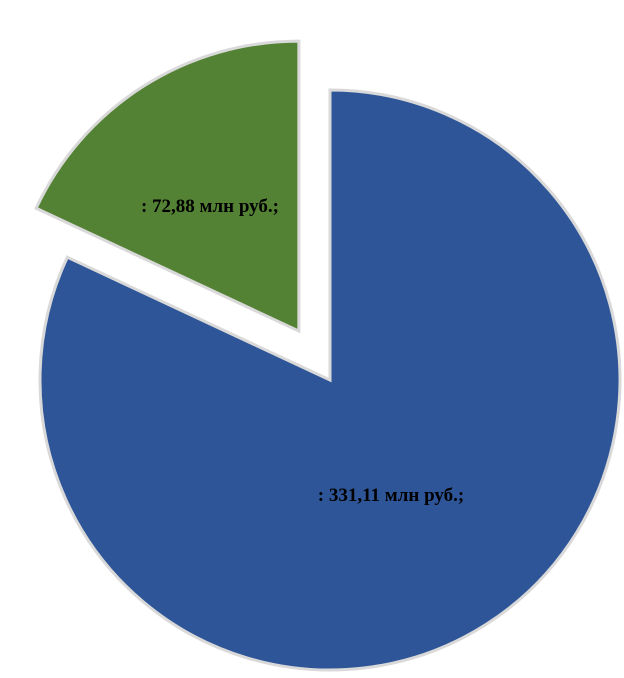 This screenshot has height=678, width=624. Describe the element at coordinates (391, 495) in the screenshot. I see `data-label-blue-slice: : 331,11 млн руб.;` at that location.